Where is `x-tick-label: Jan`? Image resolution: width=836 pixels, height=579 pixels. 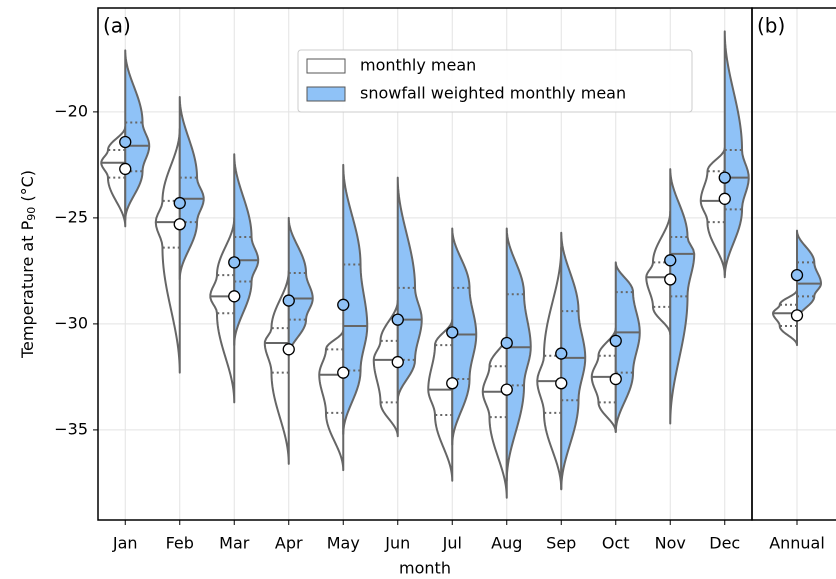 x-tick-label: Jan is located at coordinates (125, 543).